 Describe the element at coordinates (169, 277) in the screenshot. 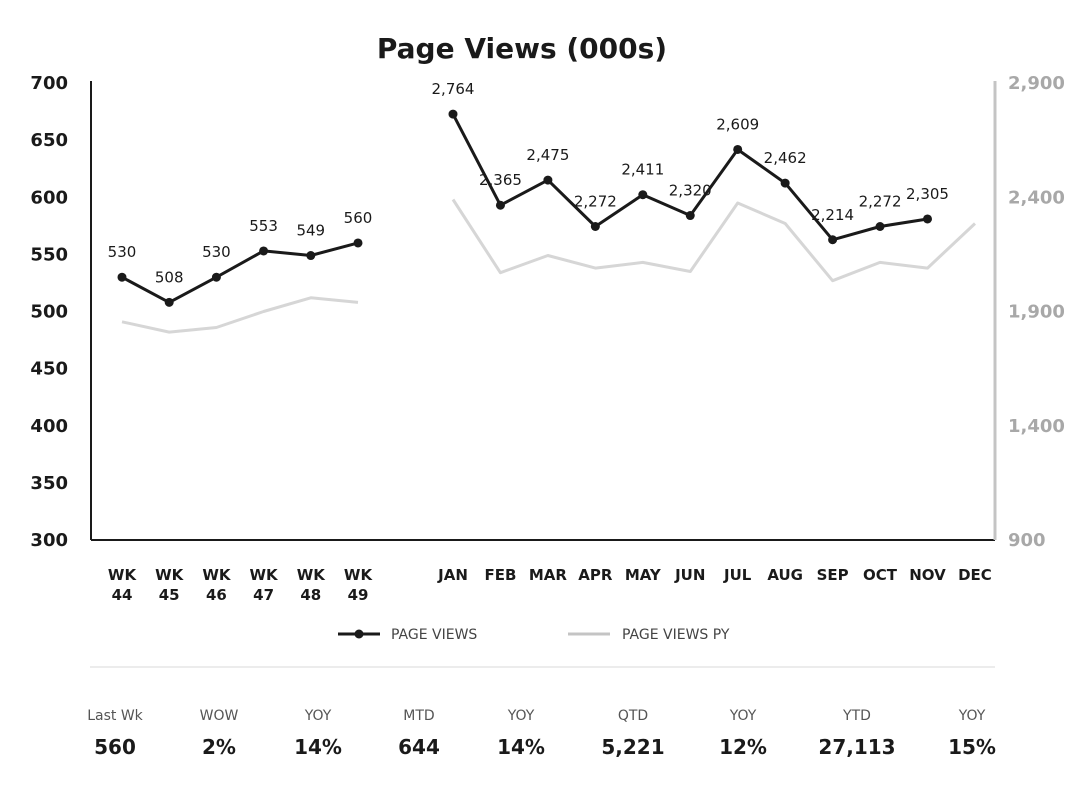

I see `data-label: 508` at that location.